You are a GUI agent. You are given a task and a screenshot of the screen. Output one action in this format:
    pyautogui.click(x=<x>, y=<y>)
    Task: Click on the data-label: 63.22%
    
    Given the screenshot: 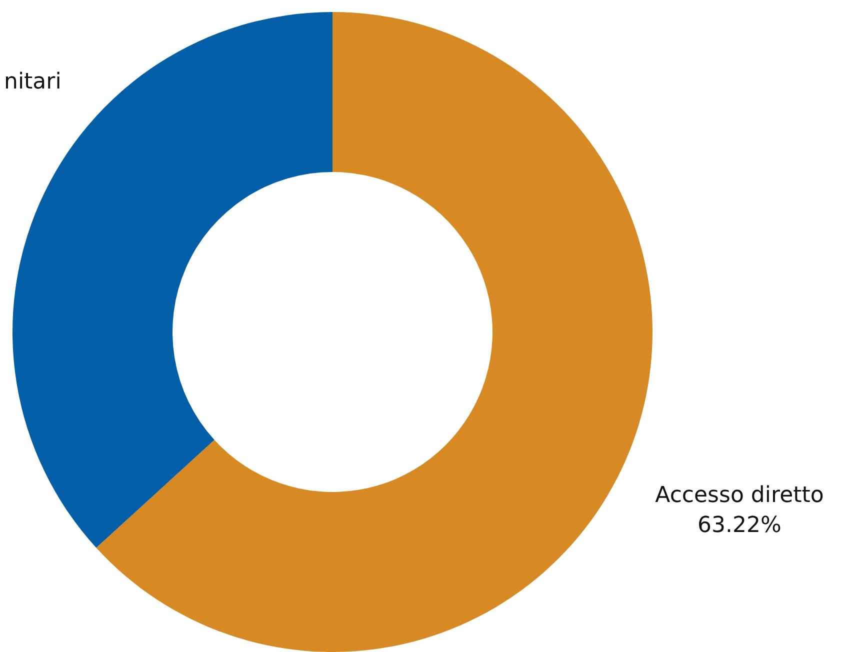 What is the action you would take?
    pyautogui.click(x=740, y=525)
    